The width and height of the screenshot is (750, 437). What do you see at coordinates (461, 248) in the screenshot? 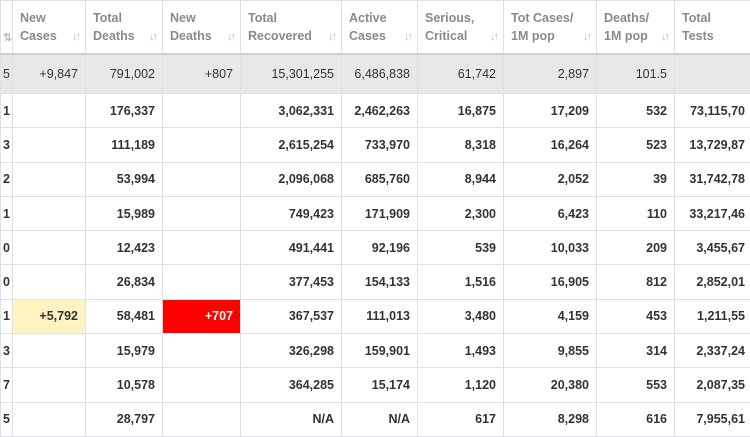
I see `serious-critical-cell: 539` at bounding box center [461, 248].